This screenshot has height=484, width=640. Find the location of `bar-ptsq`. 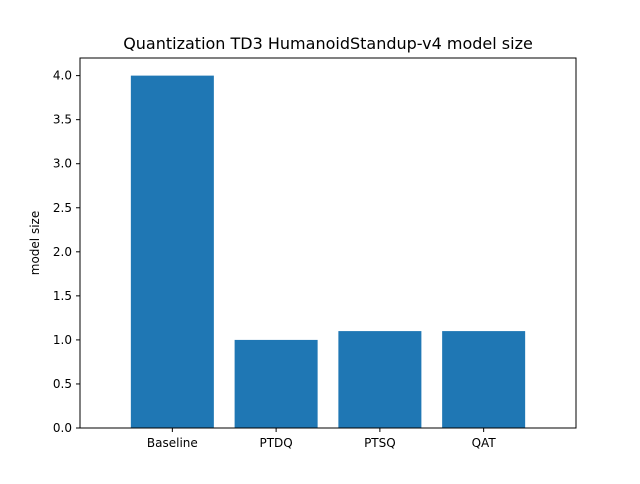

bar-ptsq is located at coordinates (380, 379).